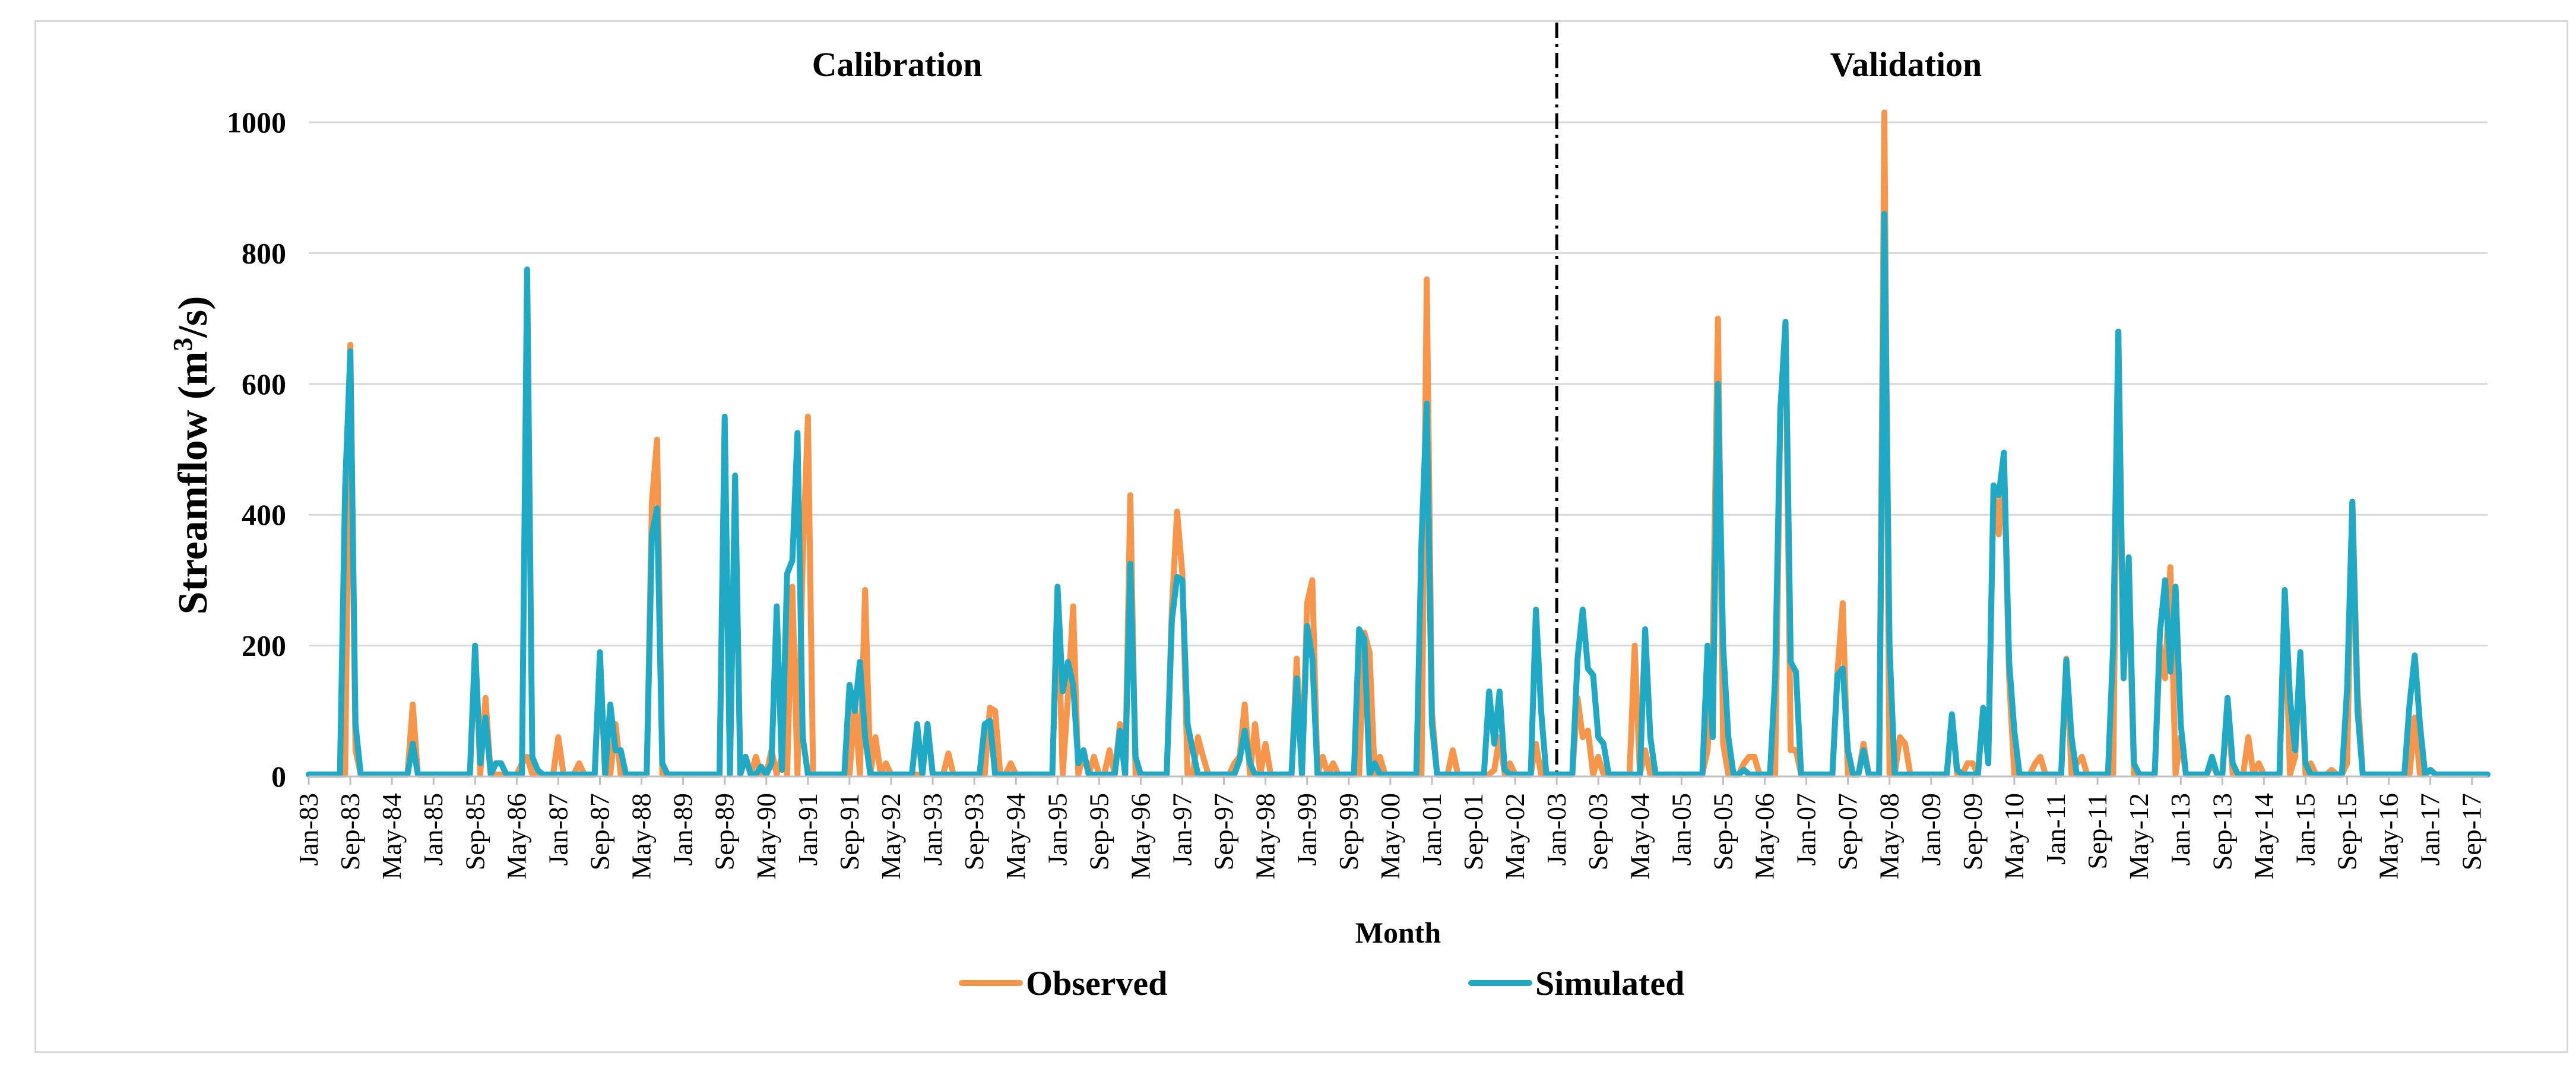  I want to click on x-tick-label-May-90: May-90, so click(766, 837).